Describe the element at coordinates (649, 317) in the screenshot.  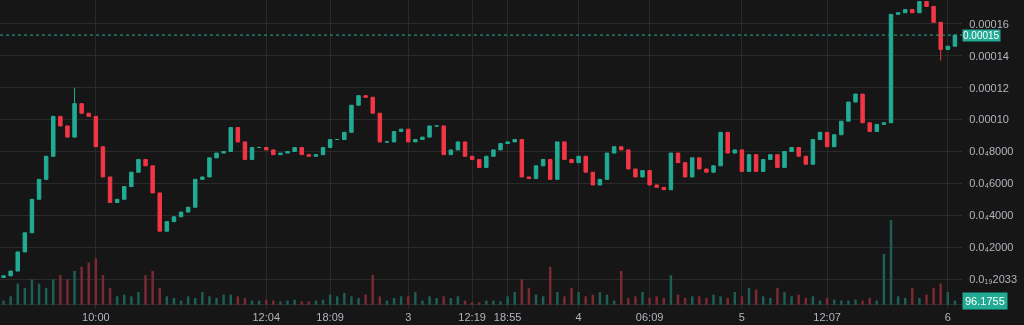
I see `x-tick-label: 06:09` at that location.